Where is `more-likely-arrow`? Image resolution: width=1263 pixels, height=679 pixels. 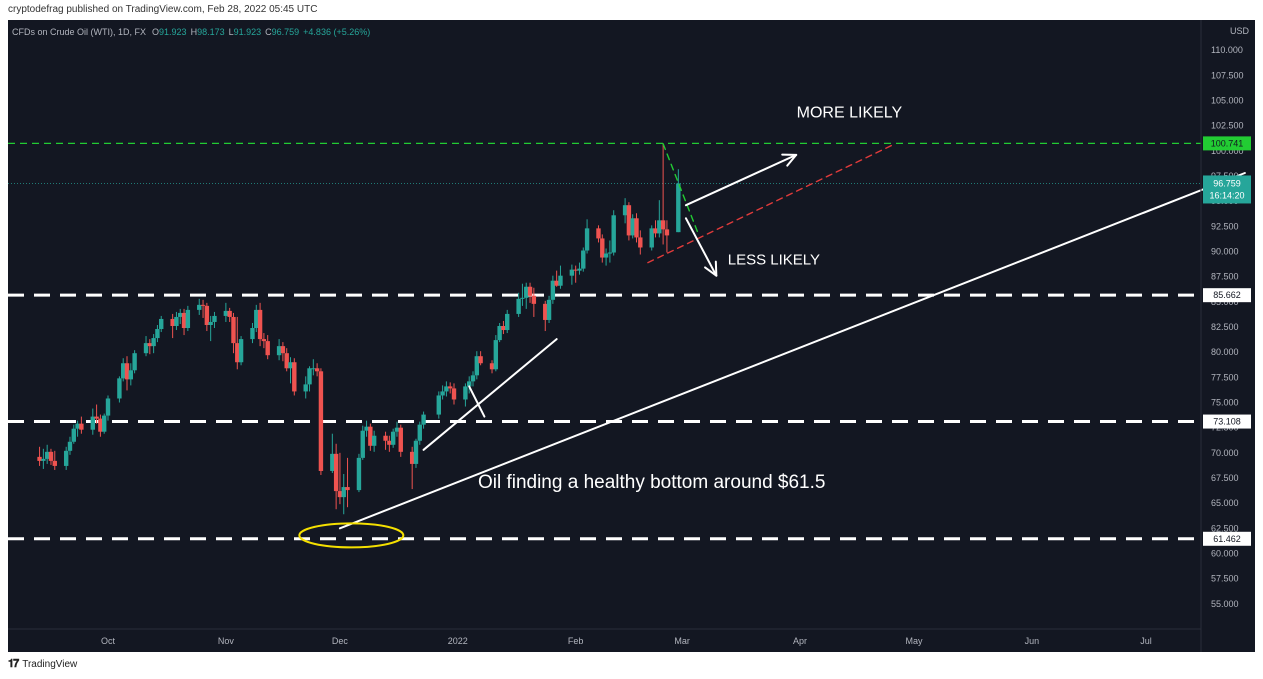 more-likely-arrow is located at coordinates (741, 180).